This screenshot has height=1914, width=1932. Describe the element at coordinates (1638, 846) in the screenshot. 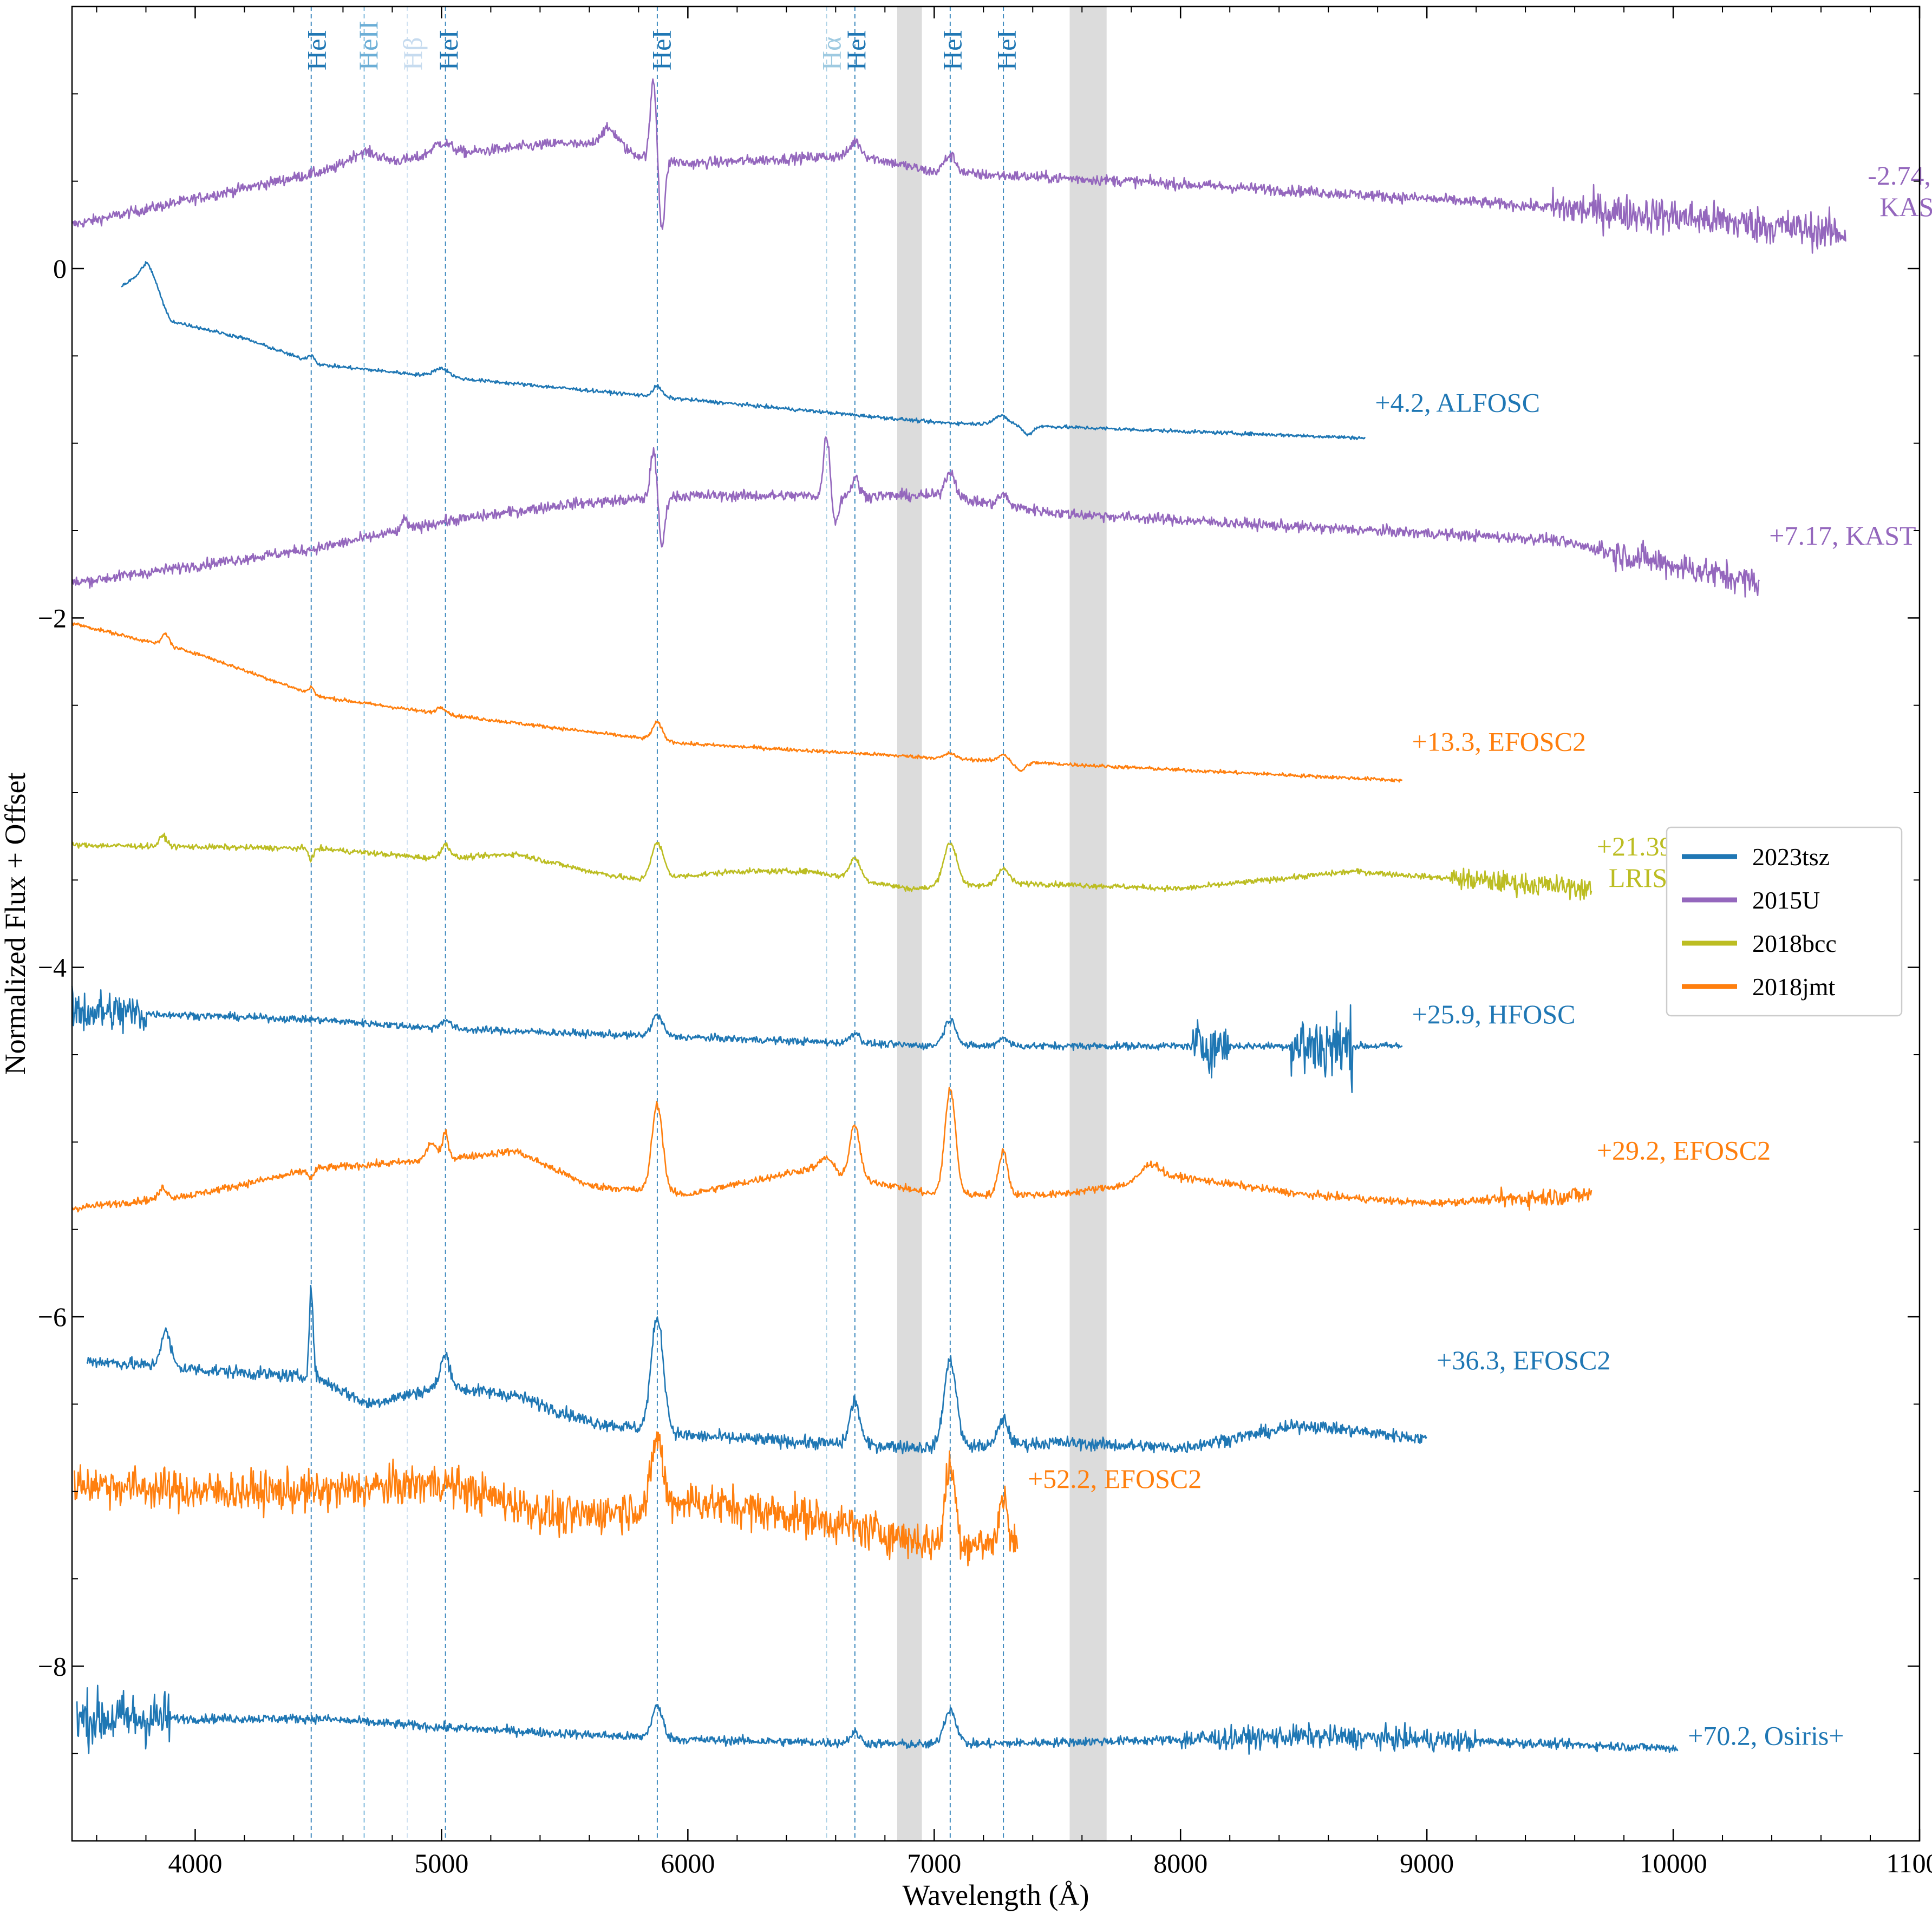

I see `spectrum-label-line: +21.39,` at that location.